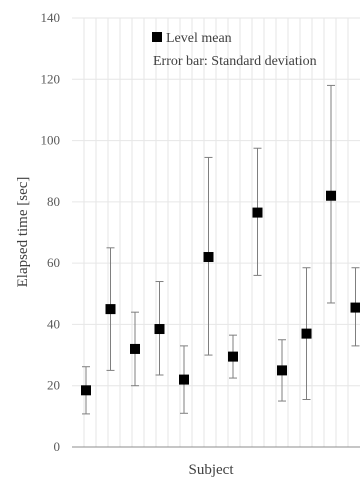 Image resolution: width=360 pixels, height=479 pixels. Describe the element at coordinates (51, 140) in the screenshot. I see `y-tick-label: 100` at that location.